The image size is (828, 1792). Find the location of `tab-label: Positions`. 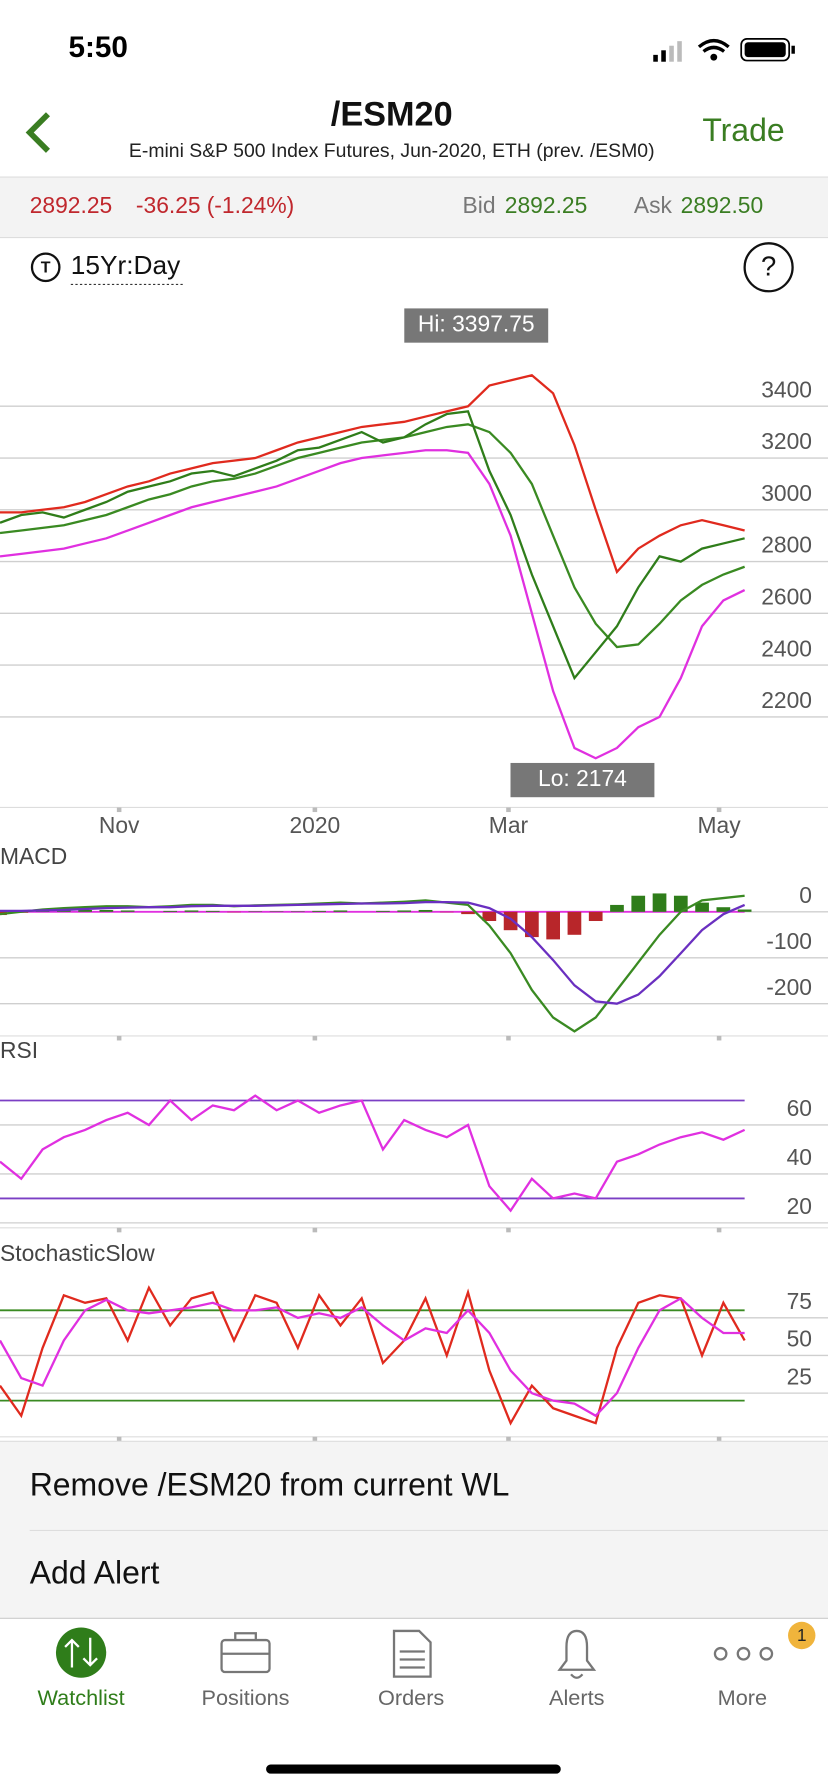

tab-label: Positions is located at coordinates (246, 1697).